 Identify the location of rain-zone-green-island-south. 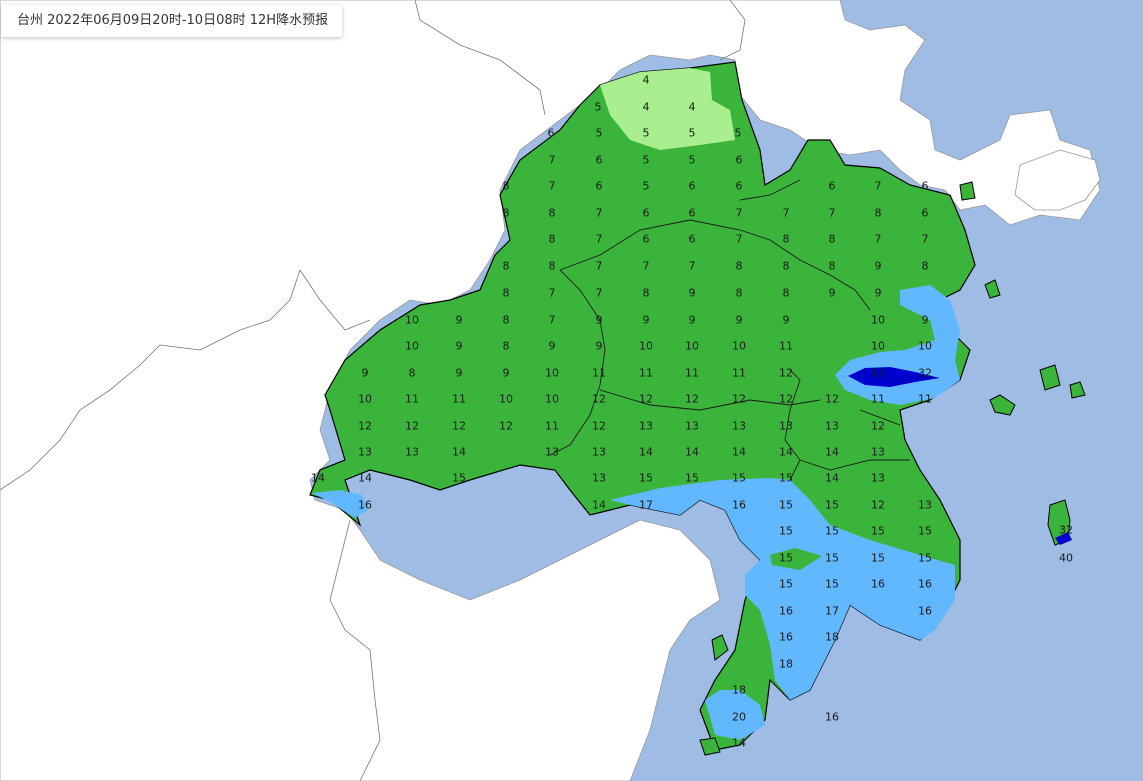
(796, 559).